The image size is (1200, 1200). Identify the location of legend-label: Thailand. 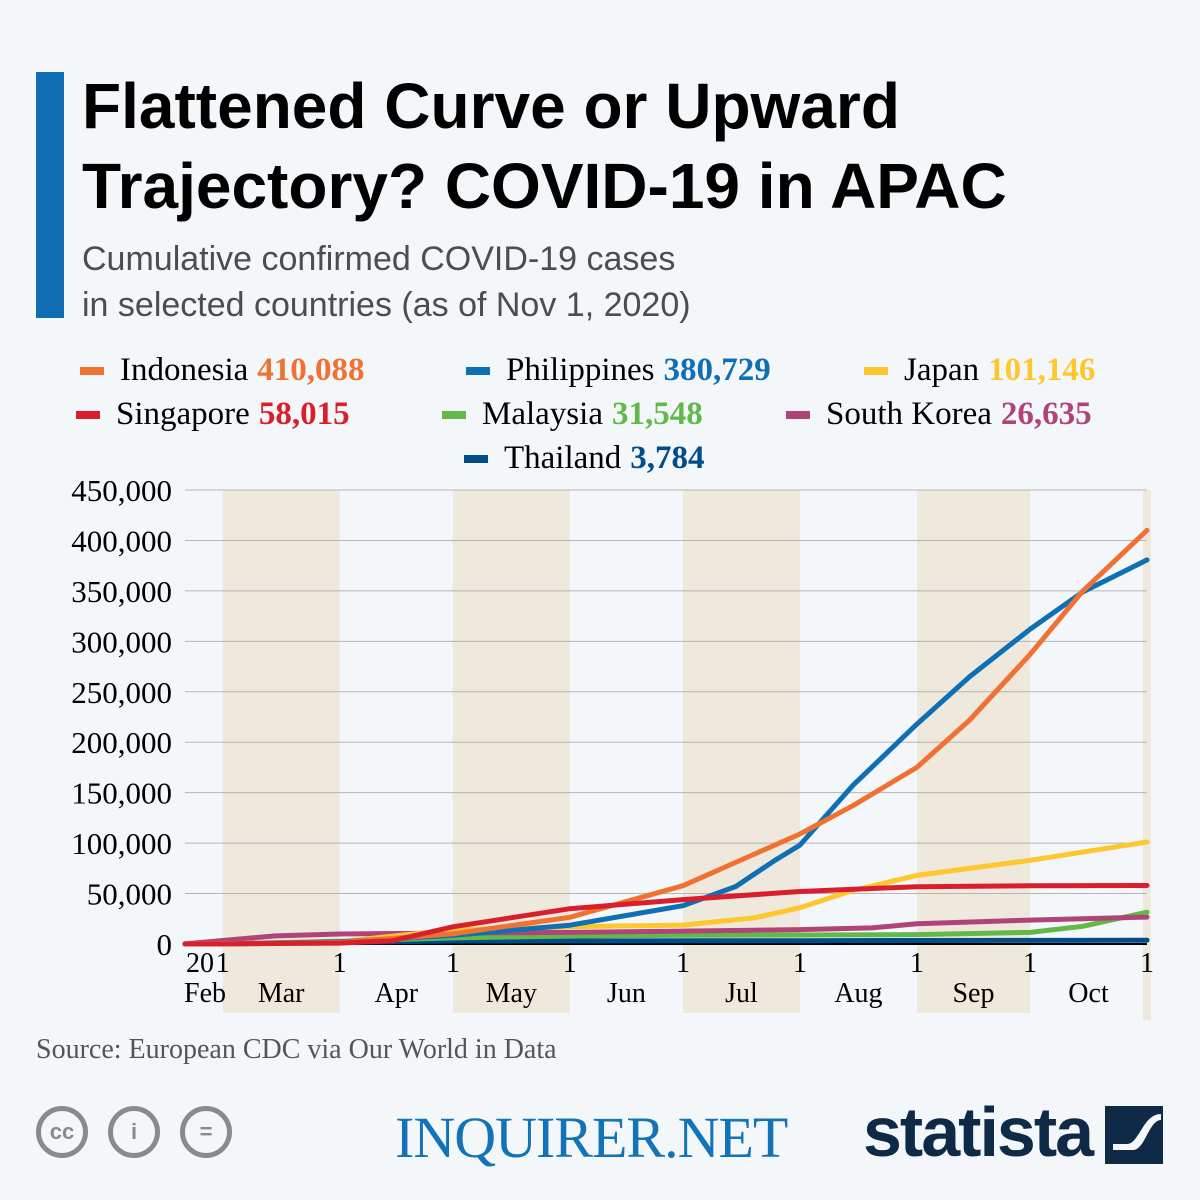
(563, 458).